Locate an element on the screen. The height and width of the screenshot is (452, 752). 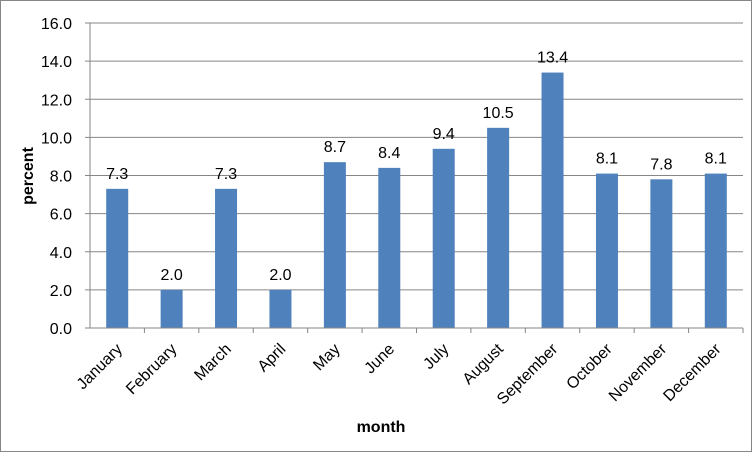
bar-january is located at coordinates (117, 258).